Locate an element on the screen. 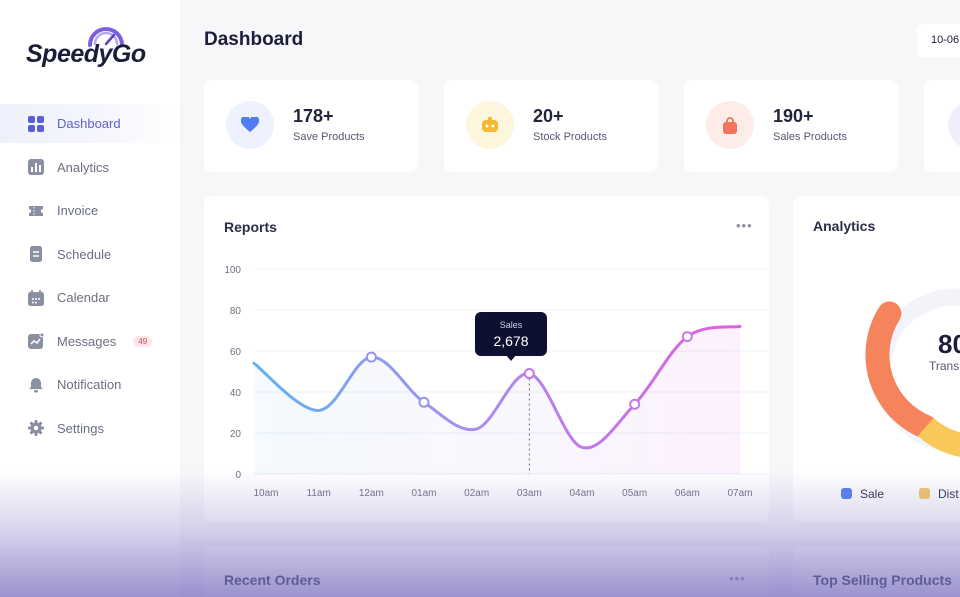 The height and width of the screenshot is (597, 960). sidebar-nav: Dashboard Analytics Invoice Schedule is located at coordinates (90, 278).